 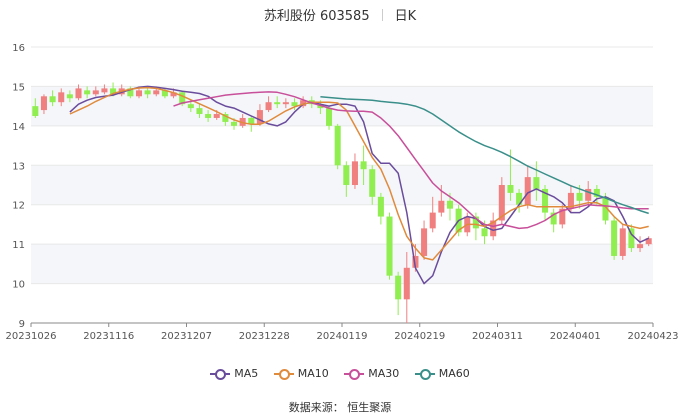 I want to click on x-tick-label: 20231207, so click(x=186, y=336).